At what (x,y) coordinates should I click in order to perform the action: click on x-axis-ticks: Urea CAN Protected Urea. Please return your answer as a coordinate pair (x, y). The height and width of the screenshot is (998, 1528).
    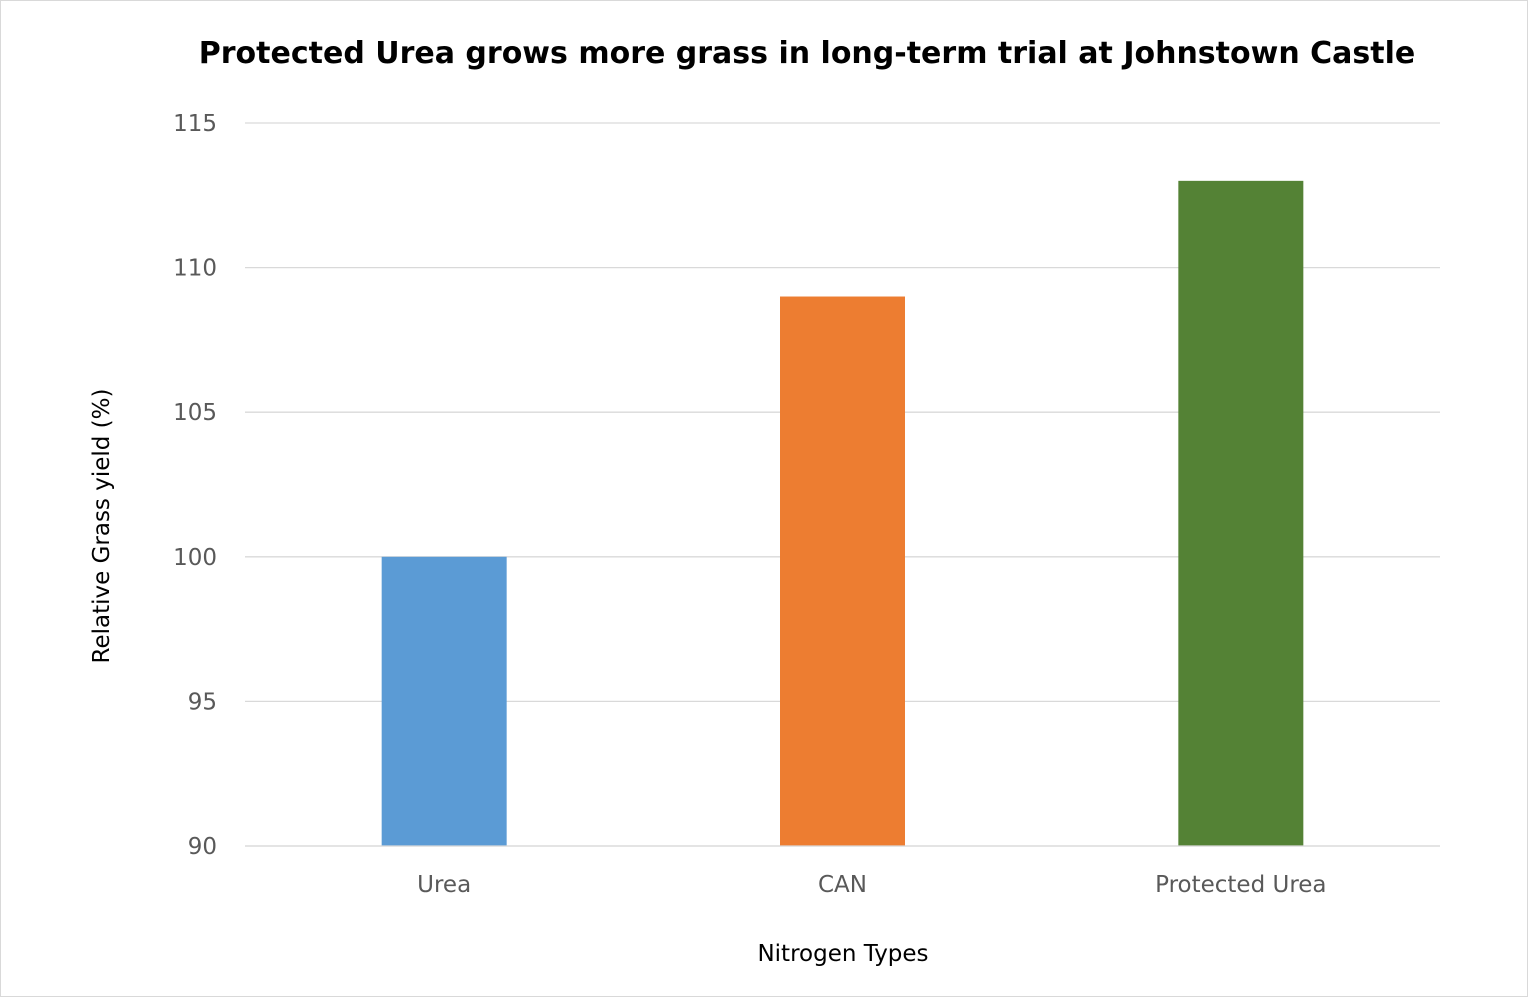
    Looking at the image, I should click on (871, 885).